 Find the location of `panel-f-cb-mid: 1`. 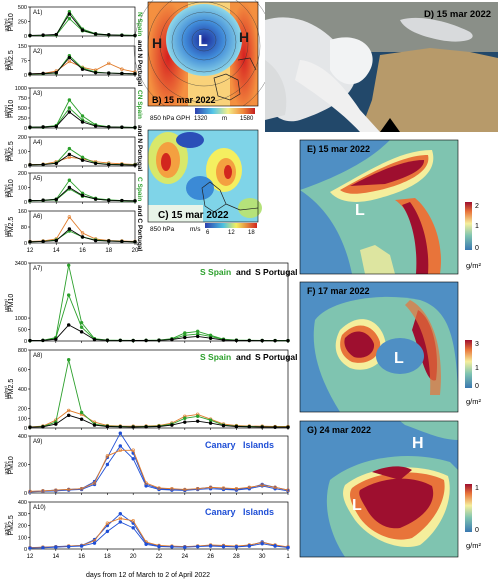

panel-f-cb-mid: 1 is located at coordinates (477, 368).